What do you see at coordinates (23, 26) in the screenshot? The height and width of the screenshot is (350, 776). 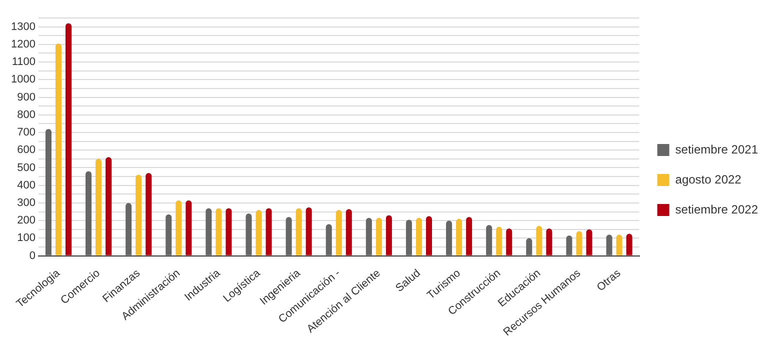 I see `y-tick-label: 1300` at bounding box center [23, 26].